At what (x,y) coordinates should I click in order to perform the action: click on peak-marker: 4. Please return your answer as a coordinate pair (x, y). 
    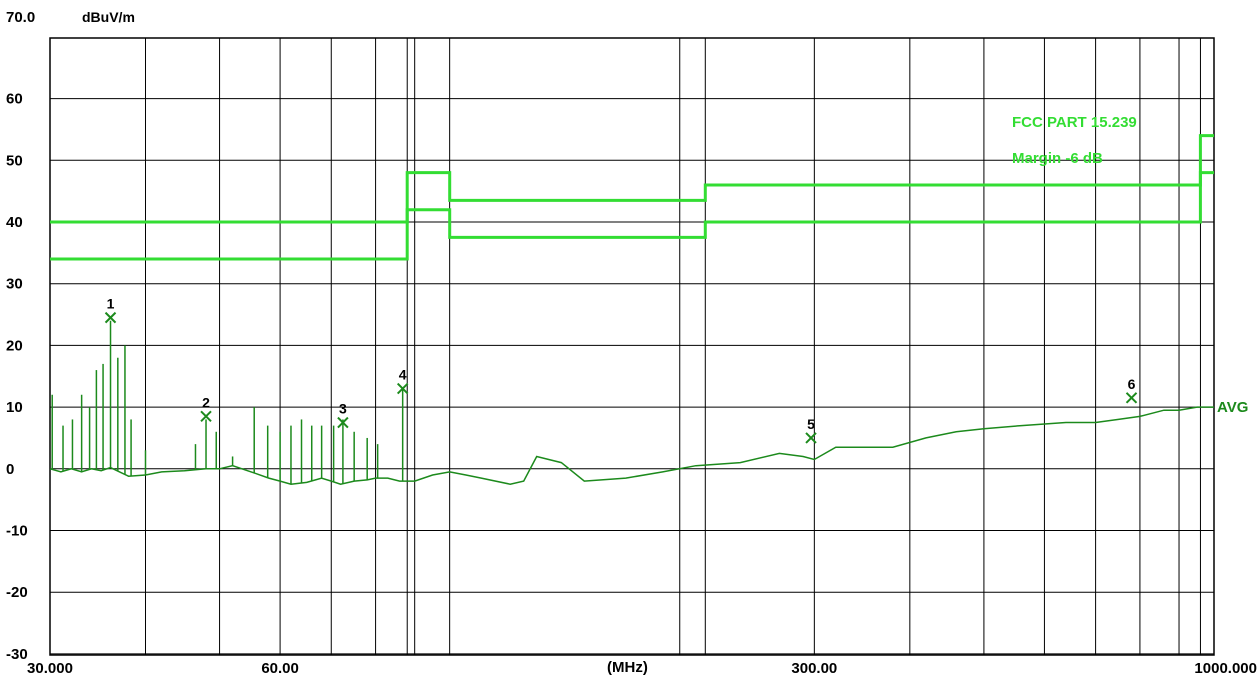
    Looking at the image, I should click on (402, 381).